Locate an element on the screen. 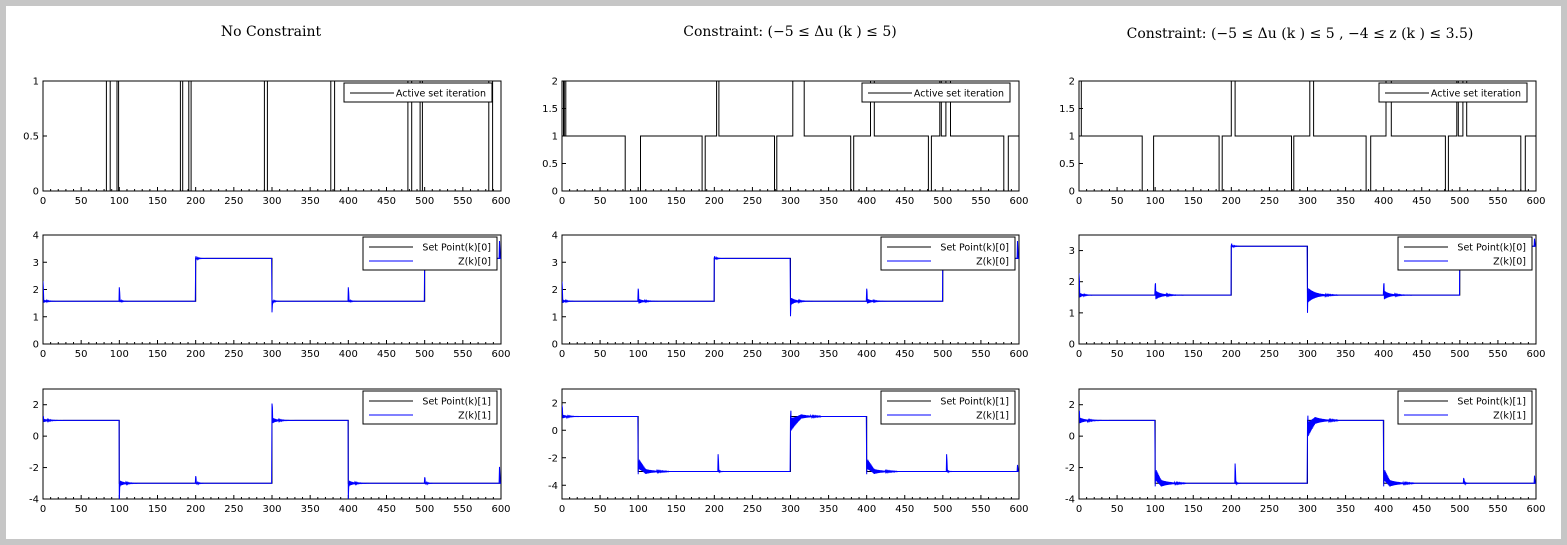 Image resolution: width=1567 pixels, height=545 pixels. y-tick-label: 1.5 is located at coordinates (1067, 109).